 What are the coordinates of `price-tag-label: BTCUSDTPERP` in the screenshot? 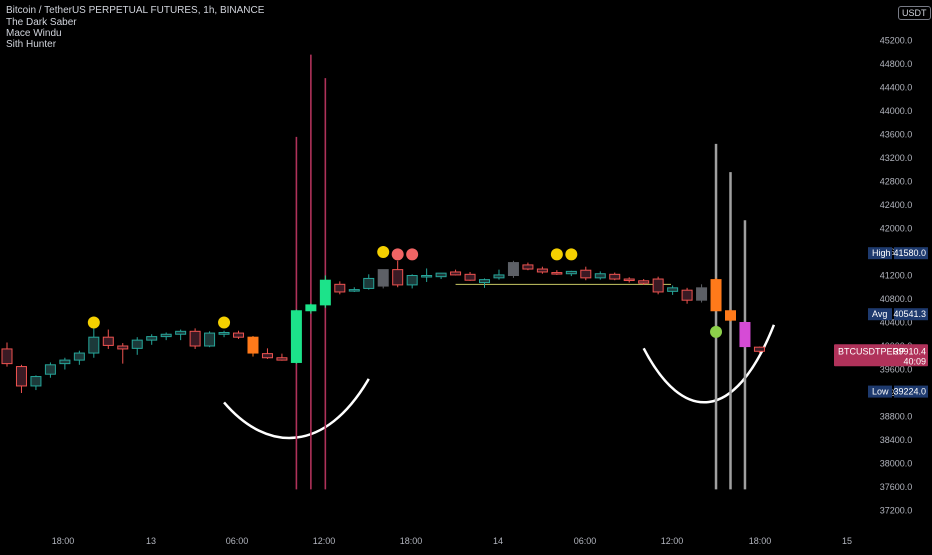 It's located at (871, 351).